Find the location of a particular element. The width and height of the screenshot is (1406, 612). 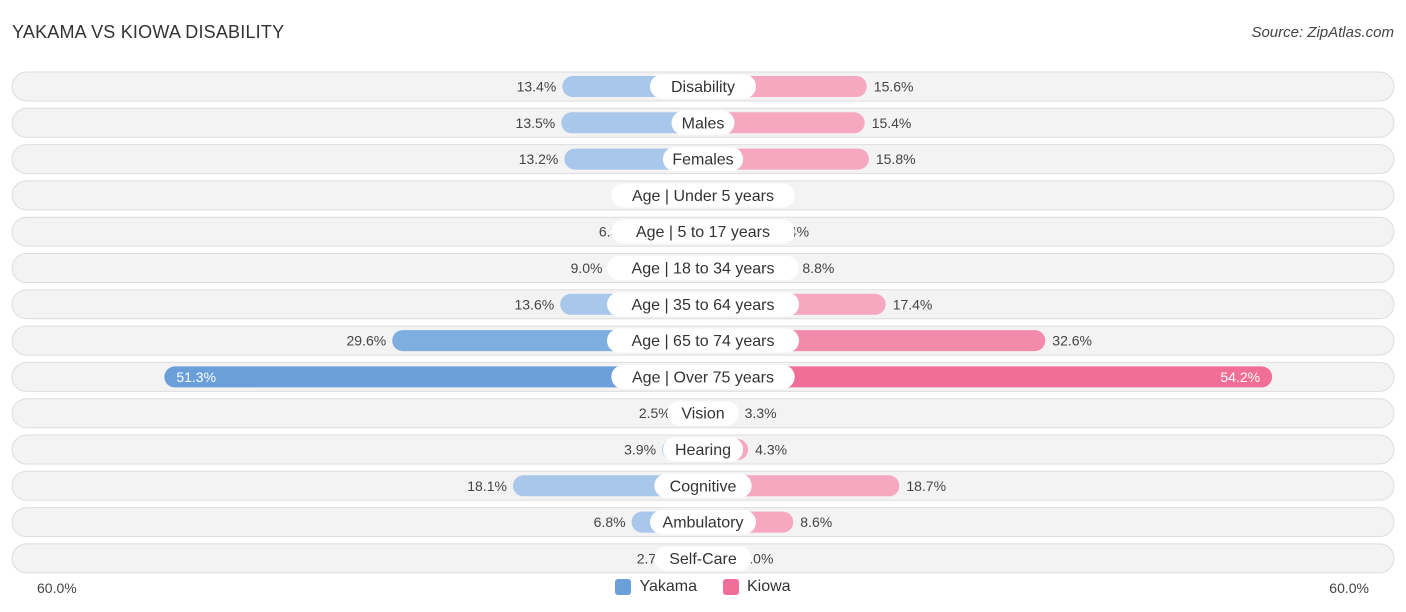

bar-kiowa-females is located at coordinates (786, 159).